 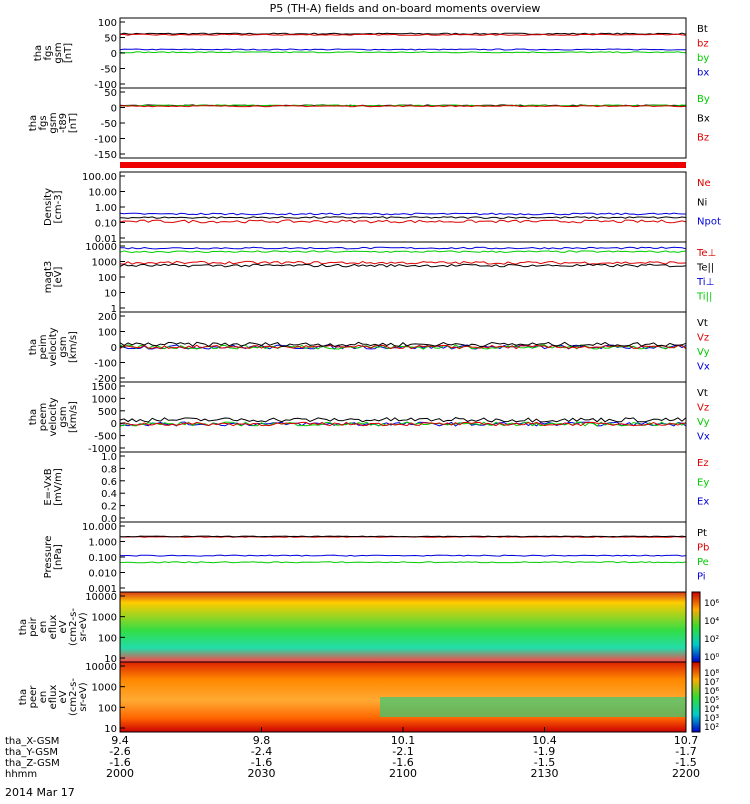 I want to click on y-tick-label: 1.0, so click(x=109, y=457).